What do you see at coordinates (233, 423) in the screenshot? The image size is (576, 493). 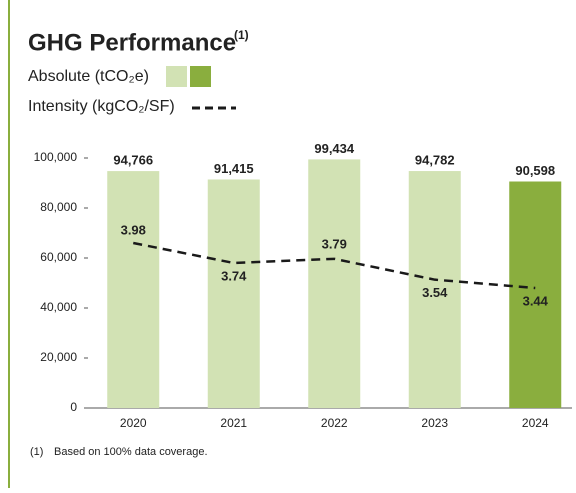 I see `x-tick-label: 2021` at bounding box center [233, 423].